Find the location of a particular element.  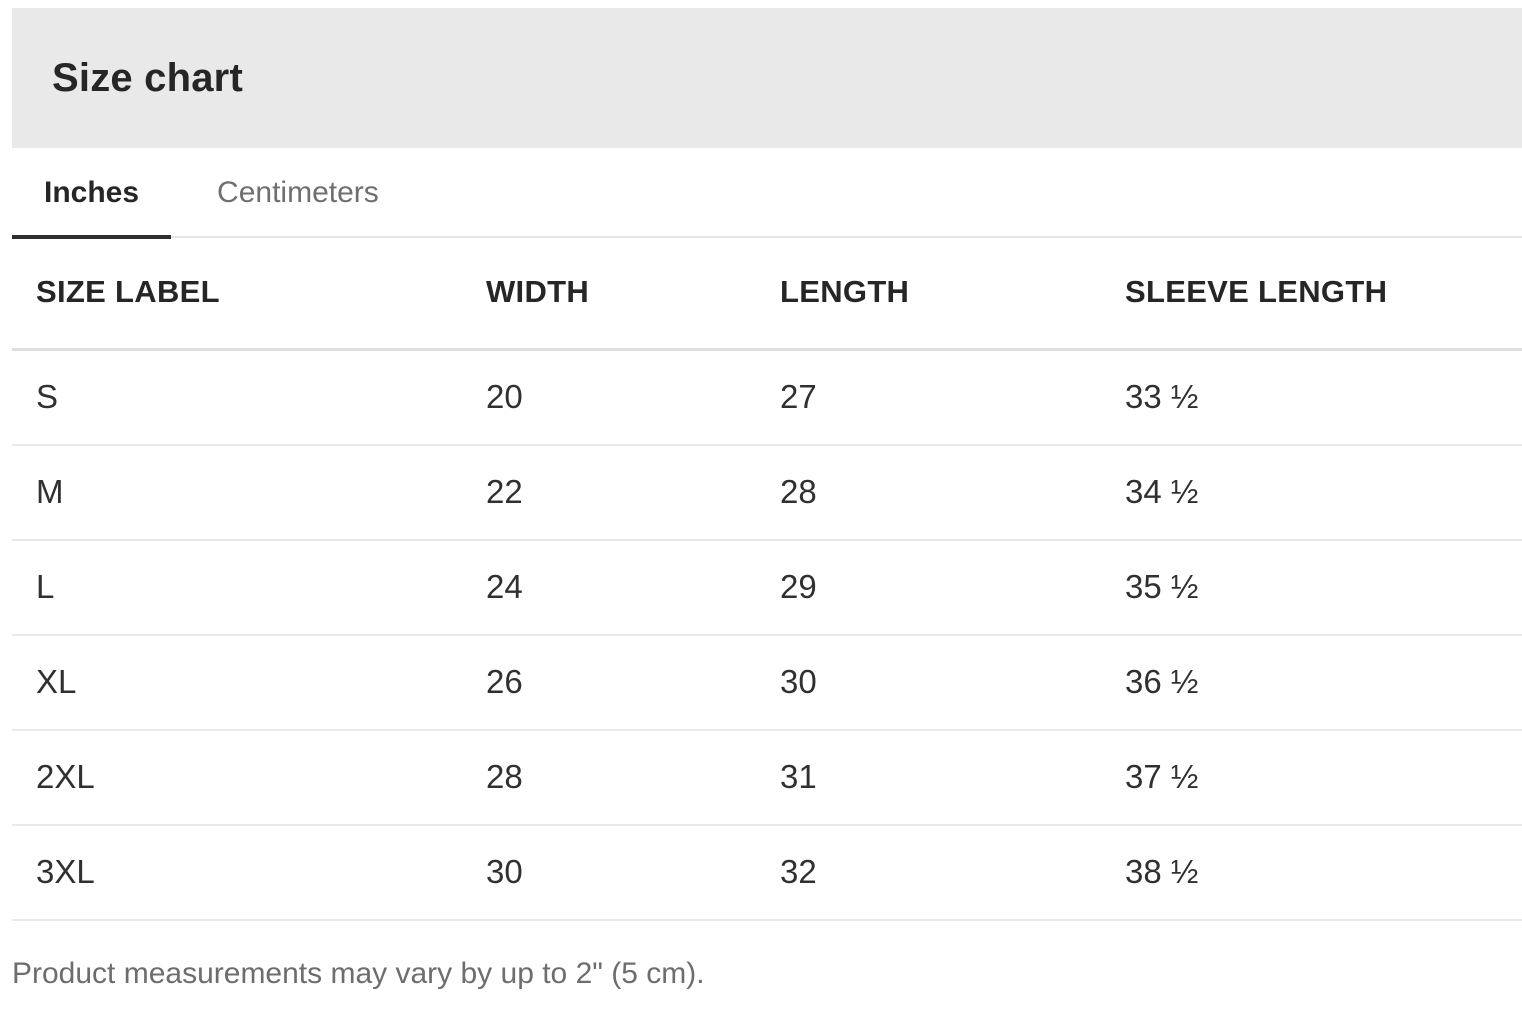

column-header-width: WIDTH is located at coordinates (609, 294).